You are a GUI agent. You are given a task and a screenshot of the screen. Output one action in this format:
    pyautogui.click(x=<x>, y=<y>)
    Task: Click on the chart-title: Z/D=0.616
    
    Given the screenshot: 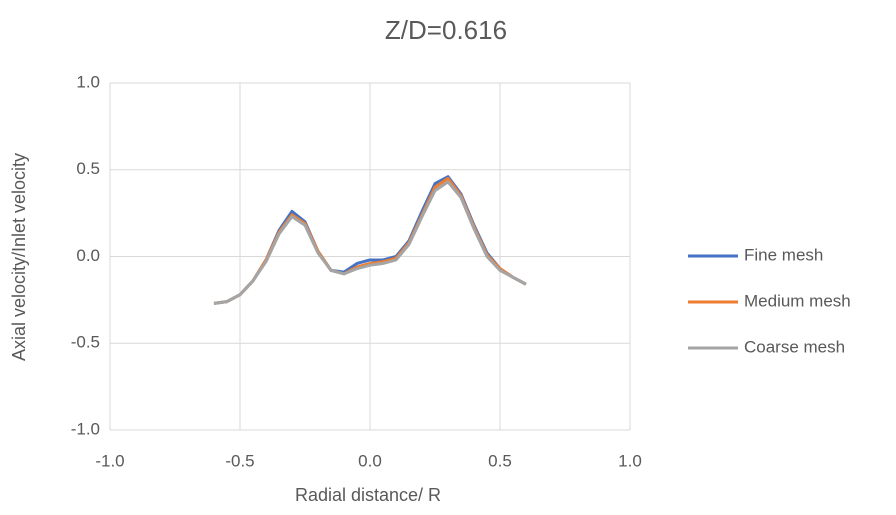 What is the action you would take?
    pyautogui.click(x=446, y=30)
    